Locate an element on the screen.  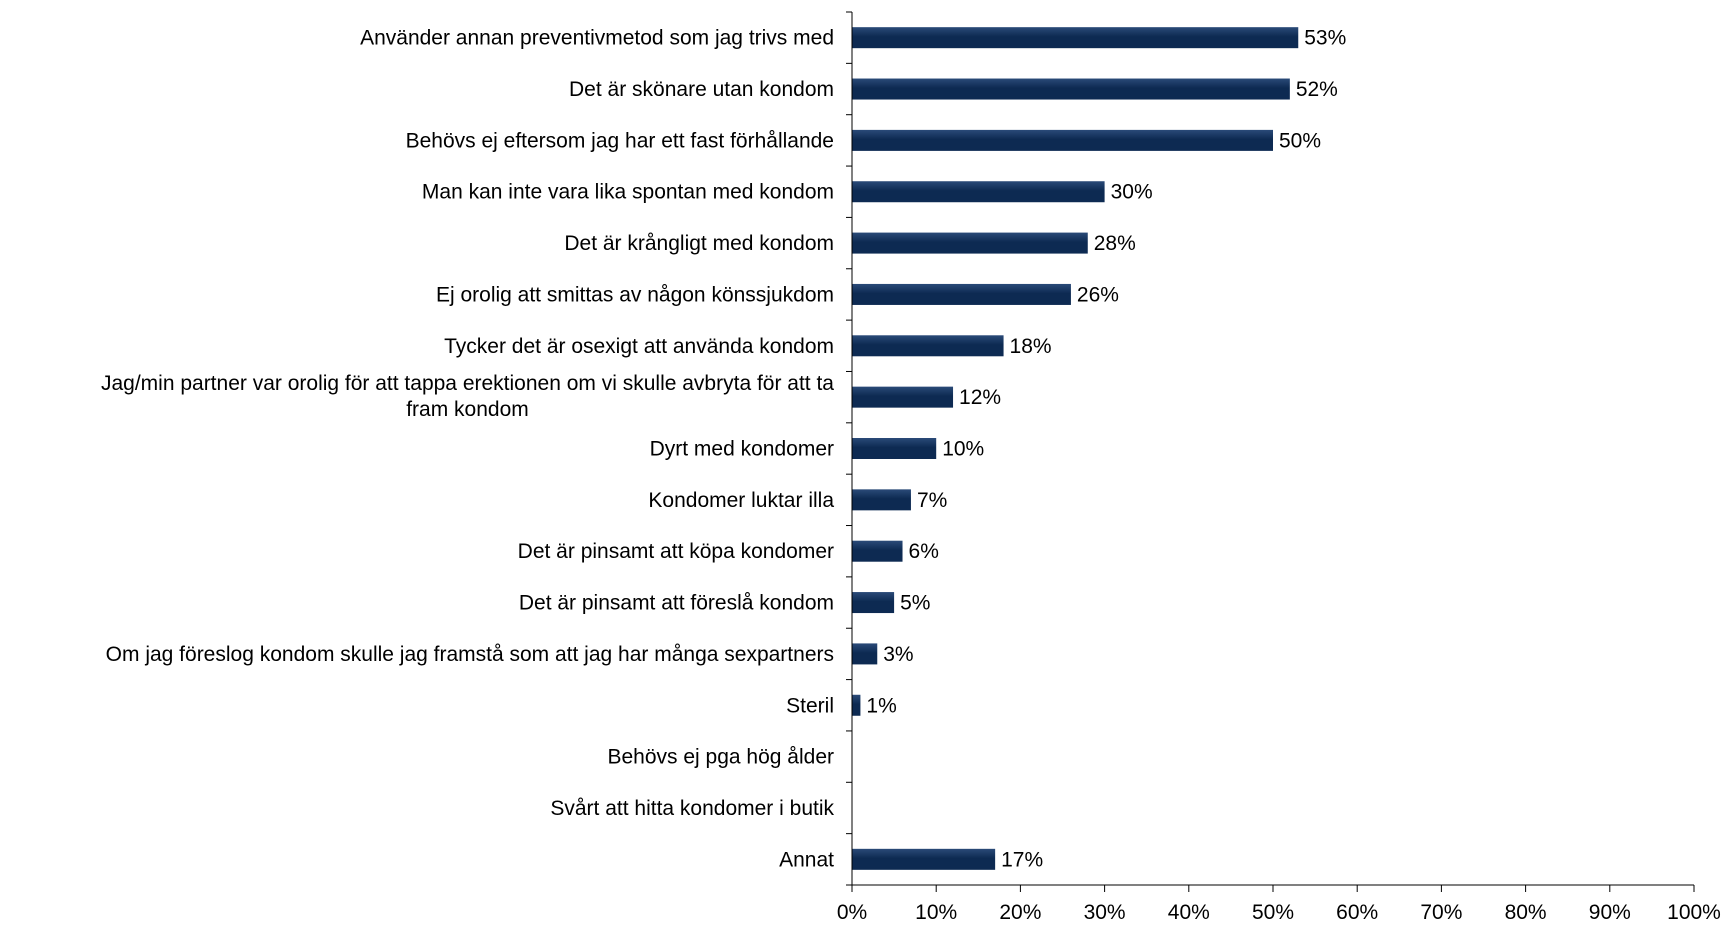
data-label: 53% is located at coordinates (1325, 38).